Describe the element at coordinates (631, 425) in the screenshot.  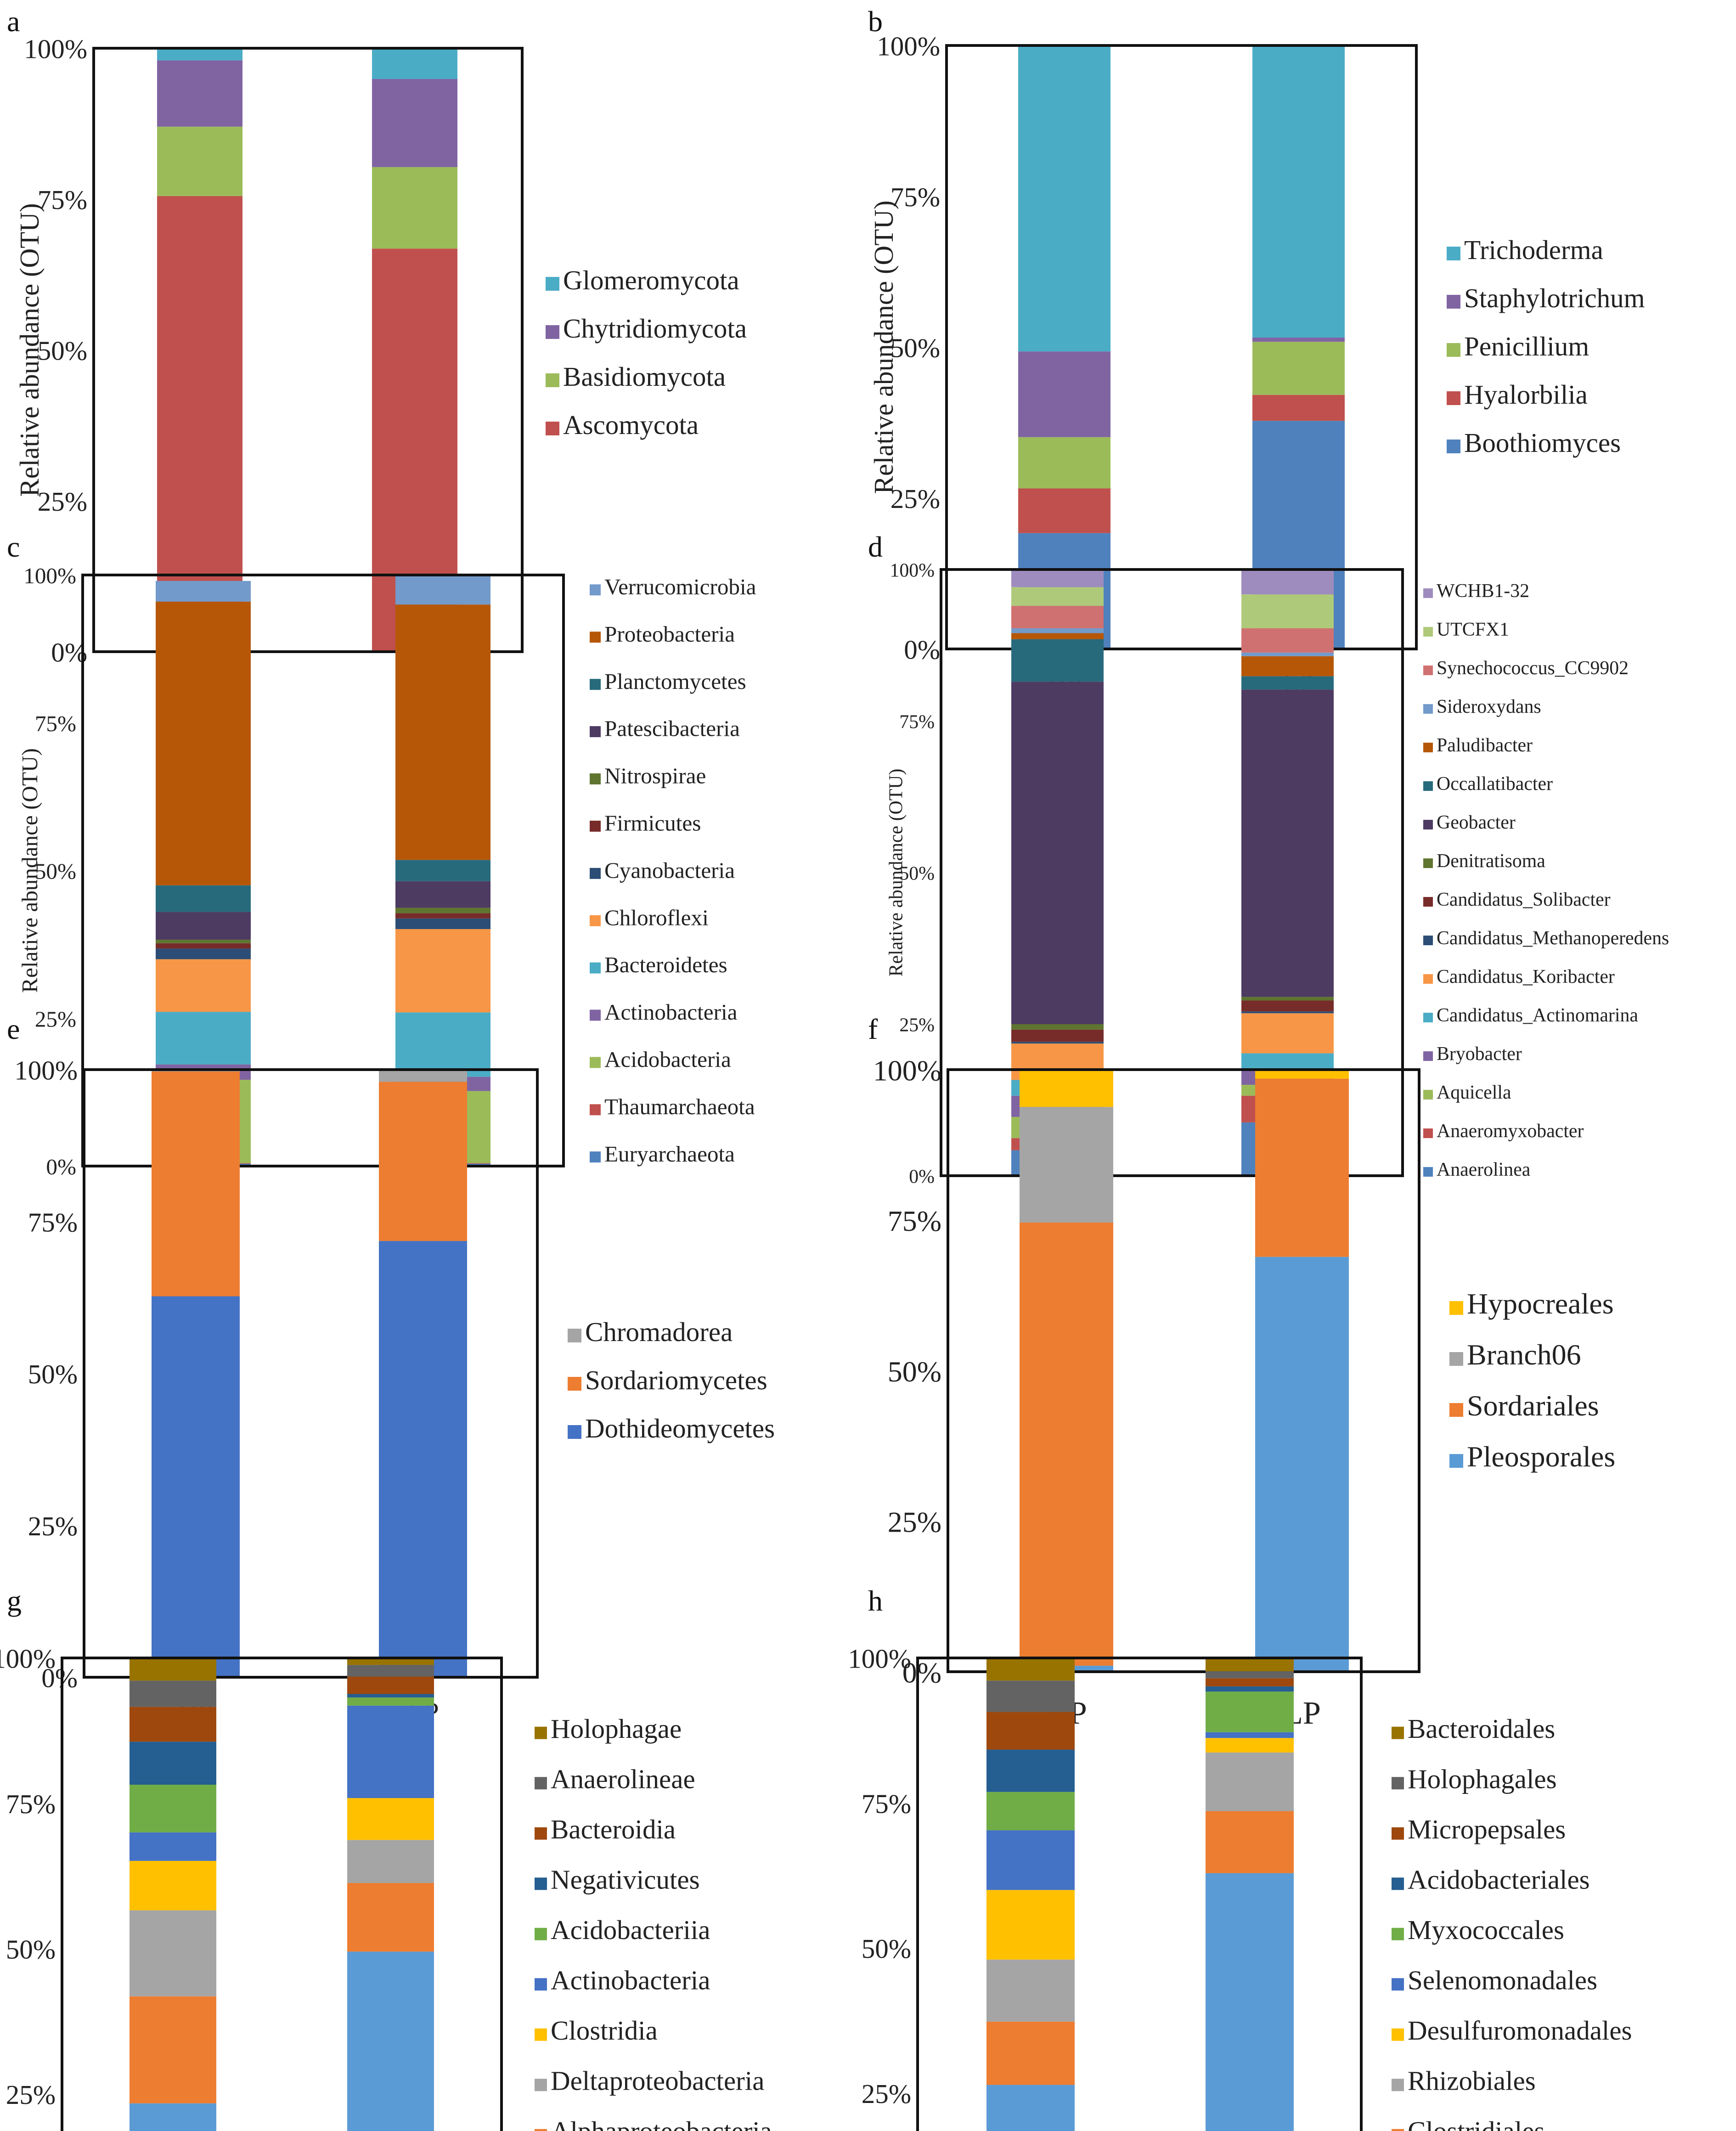
I see `legend-label: Ascomycota` at that location.